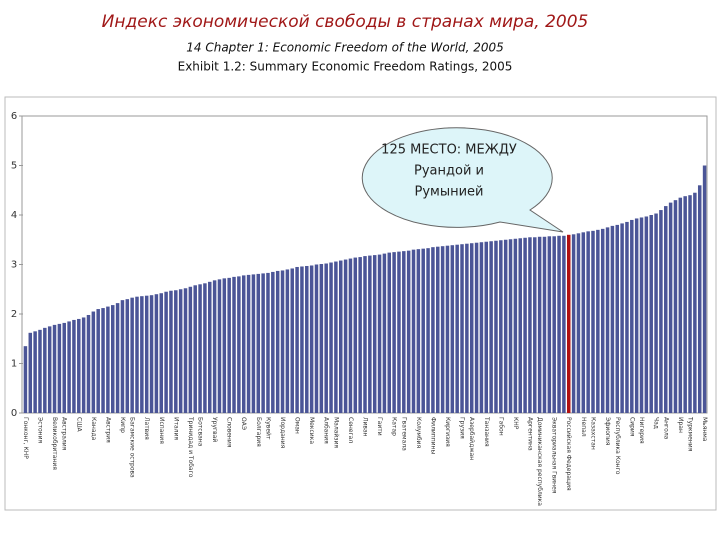 This screenshot has width=720, height=540. I want to click on x-tick-label: Киргизия, so click(447, 432).